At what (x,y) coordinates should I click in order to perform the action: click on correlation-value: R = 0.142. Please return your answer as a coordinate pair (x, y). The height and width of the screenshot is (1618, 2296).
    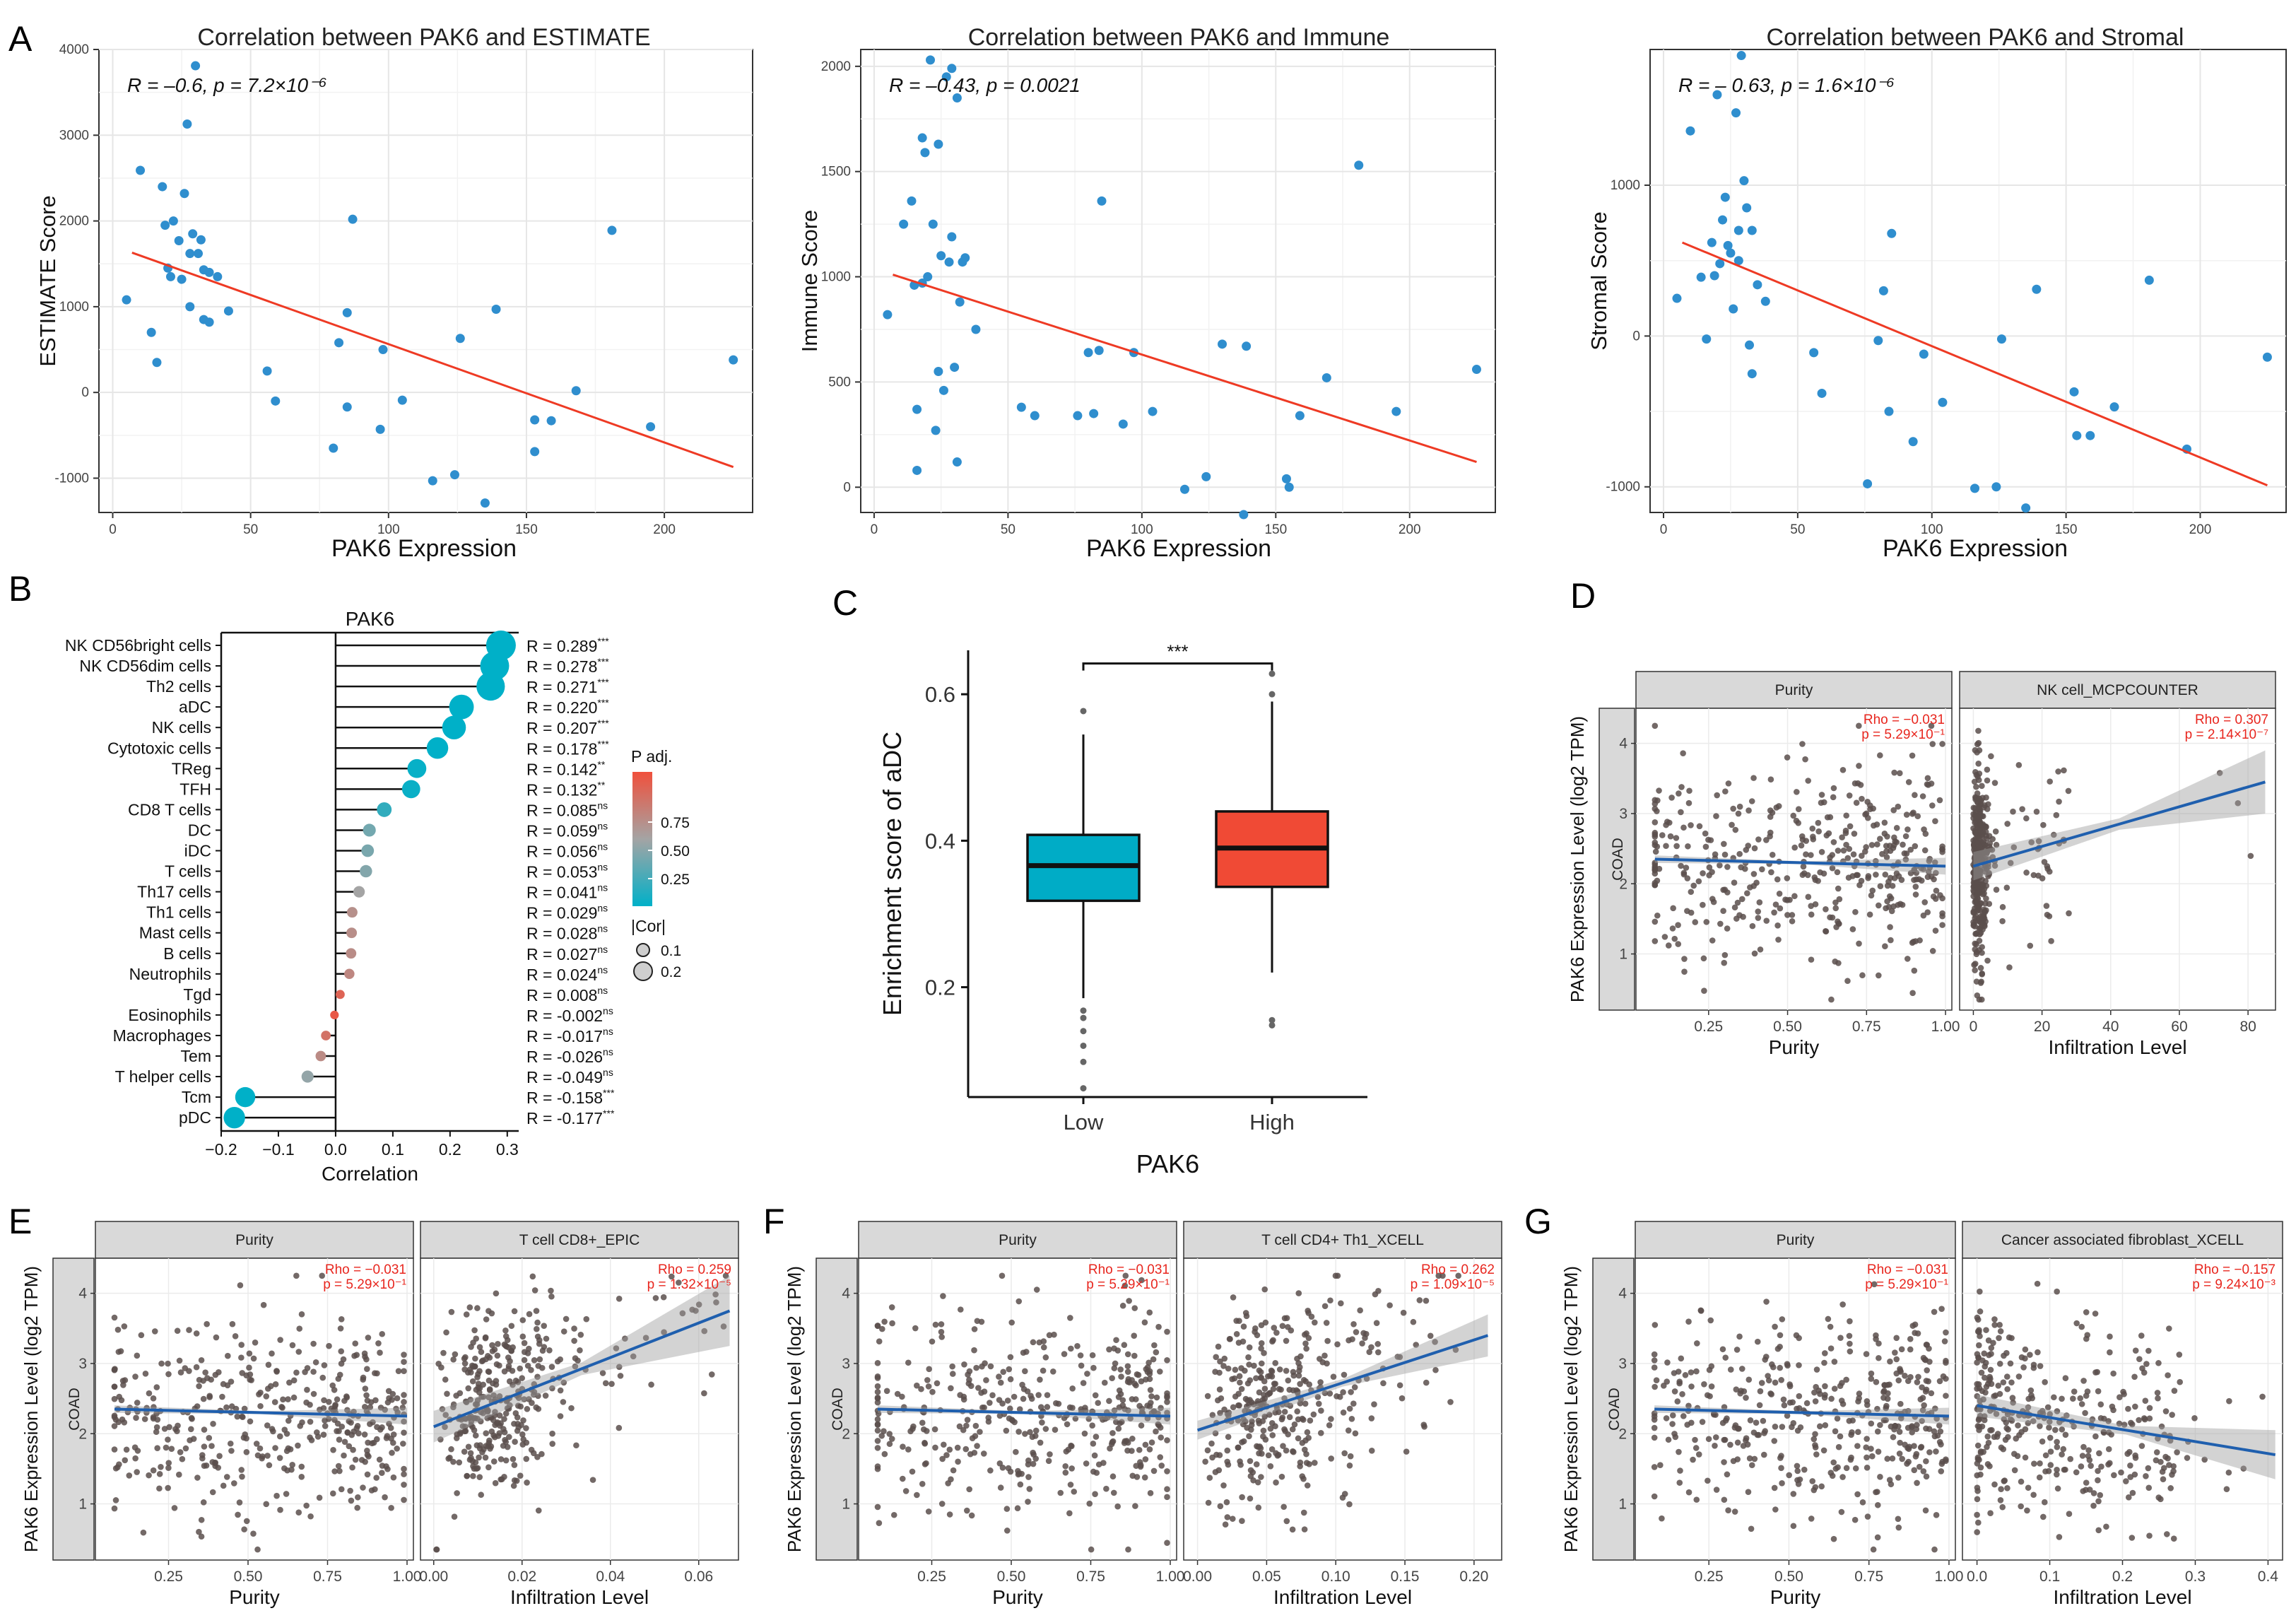
    Looking at the image, I should click on (561, 769).